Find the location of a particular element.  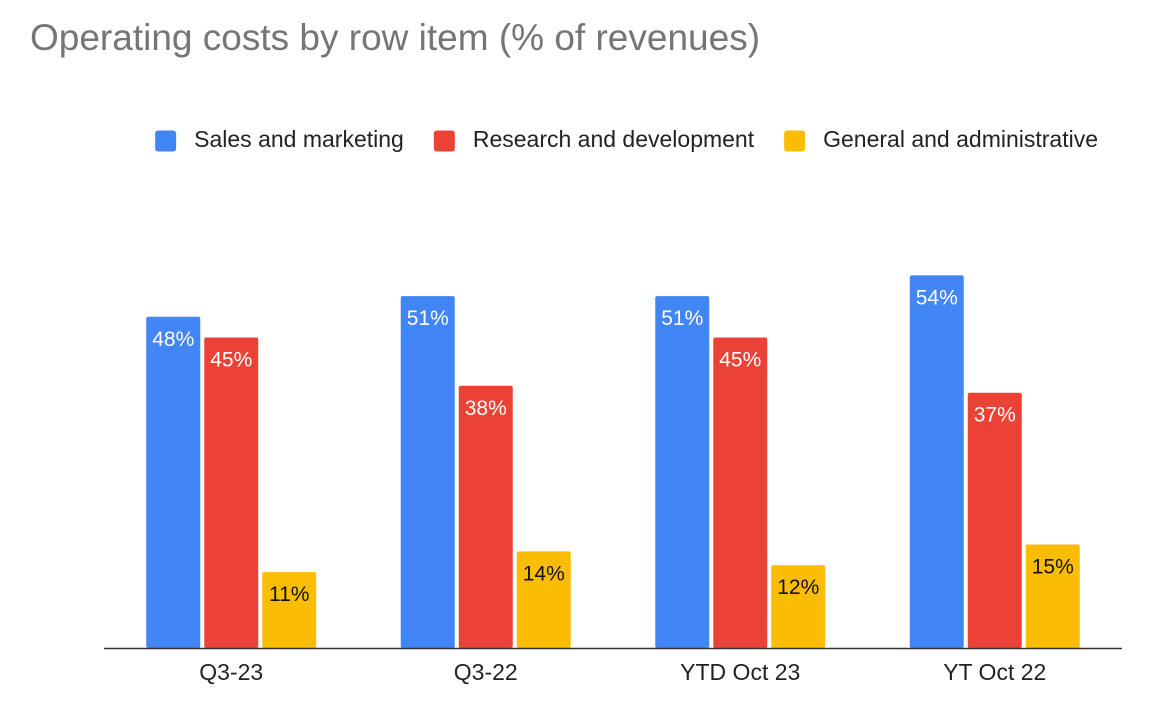

data-label-sales-and-marketing-ytd-oct-23: 51% is located at coordinates (682, 318).